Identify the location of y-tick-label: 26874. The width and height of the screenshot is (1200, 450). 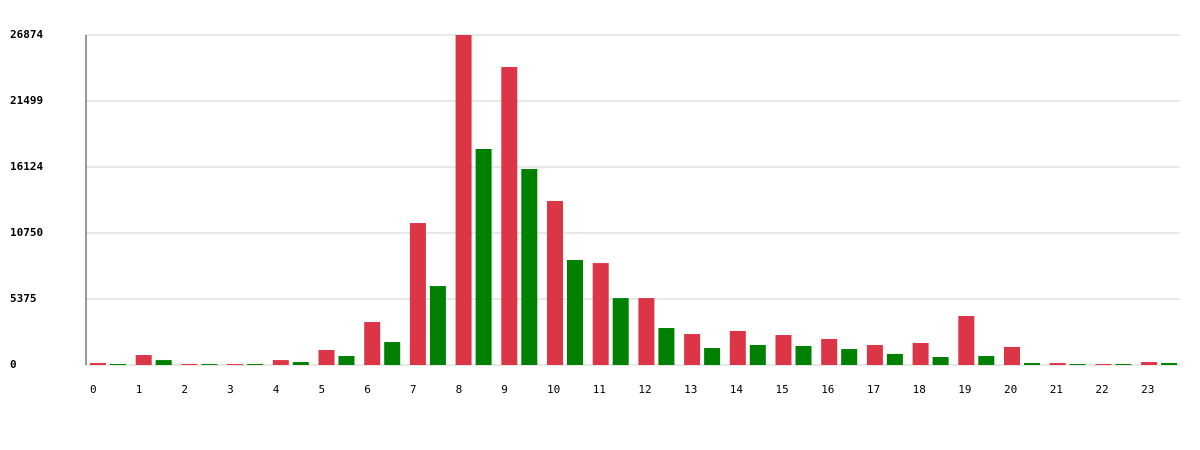
(26, 34).